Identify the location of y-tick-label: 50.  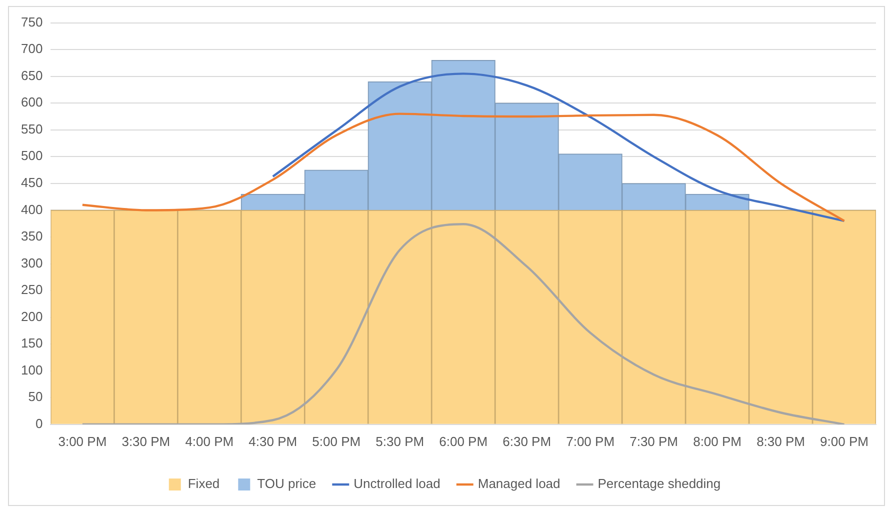
(35, 396).